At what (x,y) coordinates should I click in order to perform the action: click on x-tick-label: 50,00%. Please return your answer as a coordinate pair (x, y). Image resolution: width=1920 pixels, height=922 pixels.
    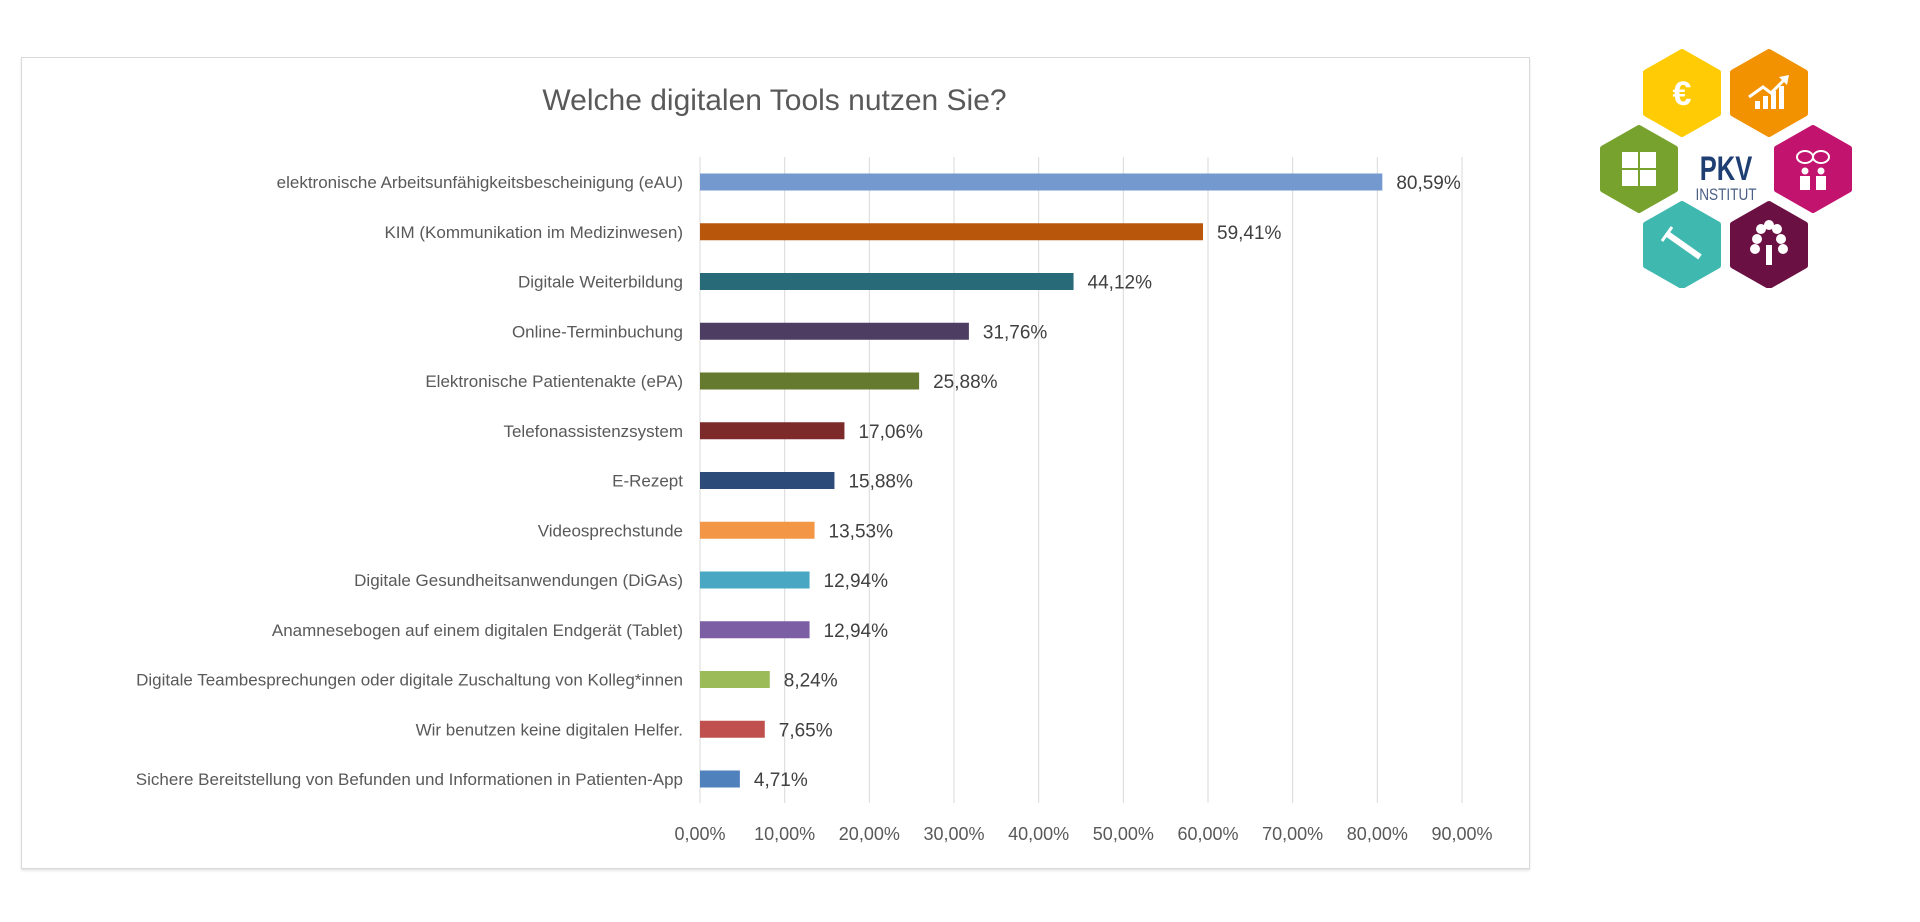
    Looking at the image, I should click on (1123, 834).